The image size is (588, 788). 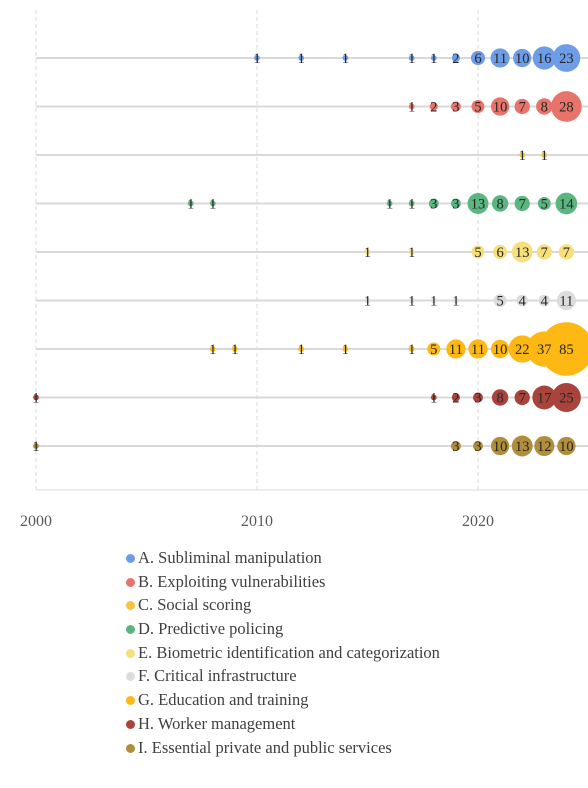 What do you see at coordinates (544, 399) in the screenshot?
I see `data-label: 17` at bounding box center [544, 399].